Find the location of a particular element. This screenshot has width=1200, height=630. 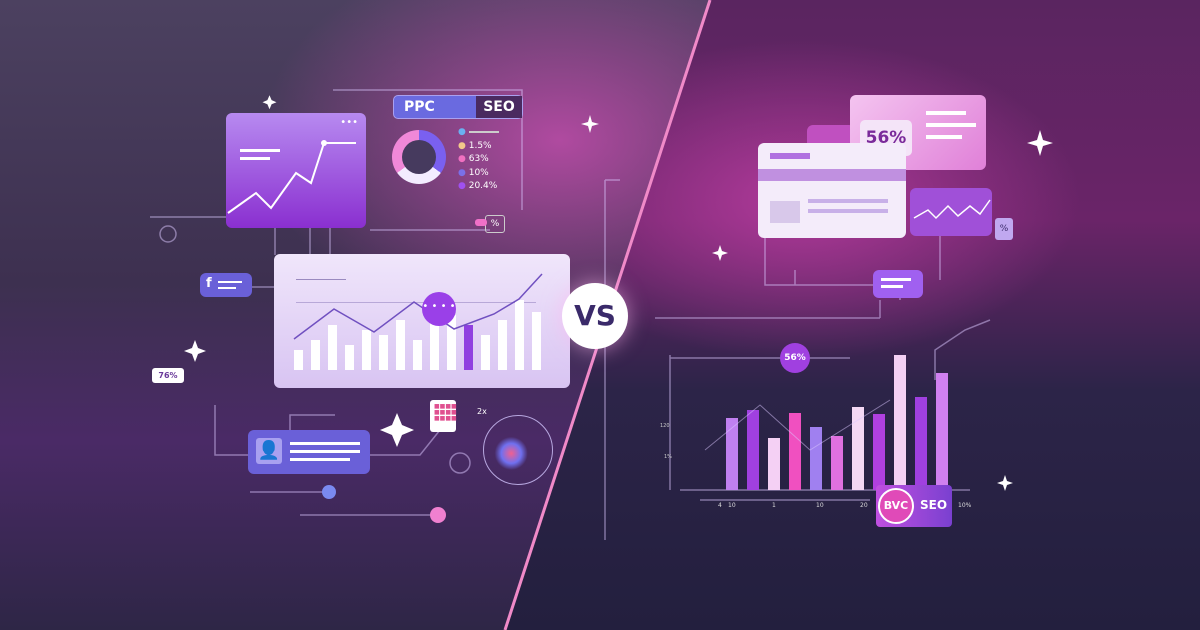

trend-line is located at coordinates (291, 177).